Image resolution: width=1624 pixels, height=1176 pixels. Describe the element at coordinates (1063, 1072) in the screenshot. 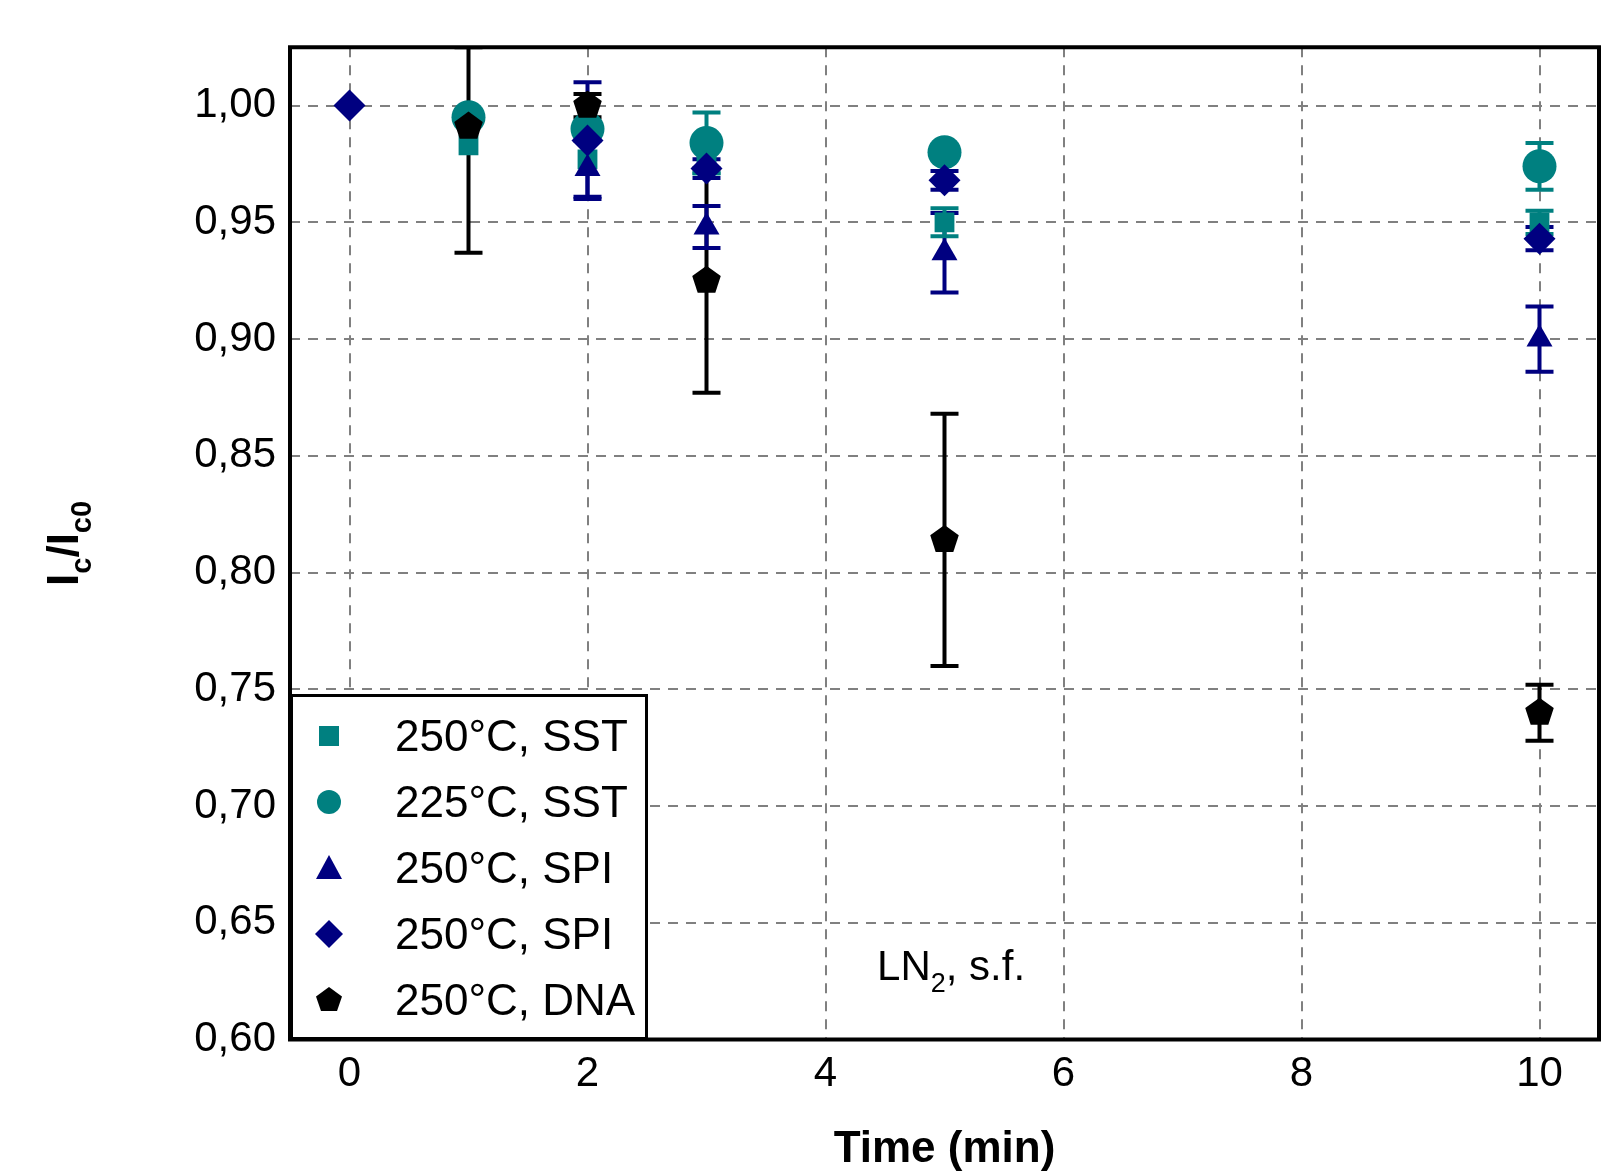

I see `x-tick-label: 6` at that location.